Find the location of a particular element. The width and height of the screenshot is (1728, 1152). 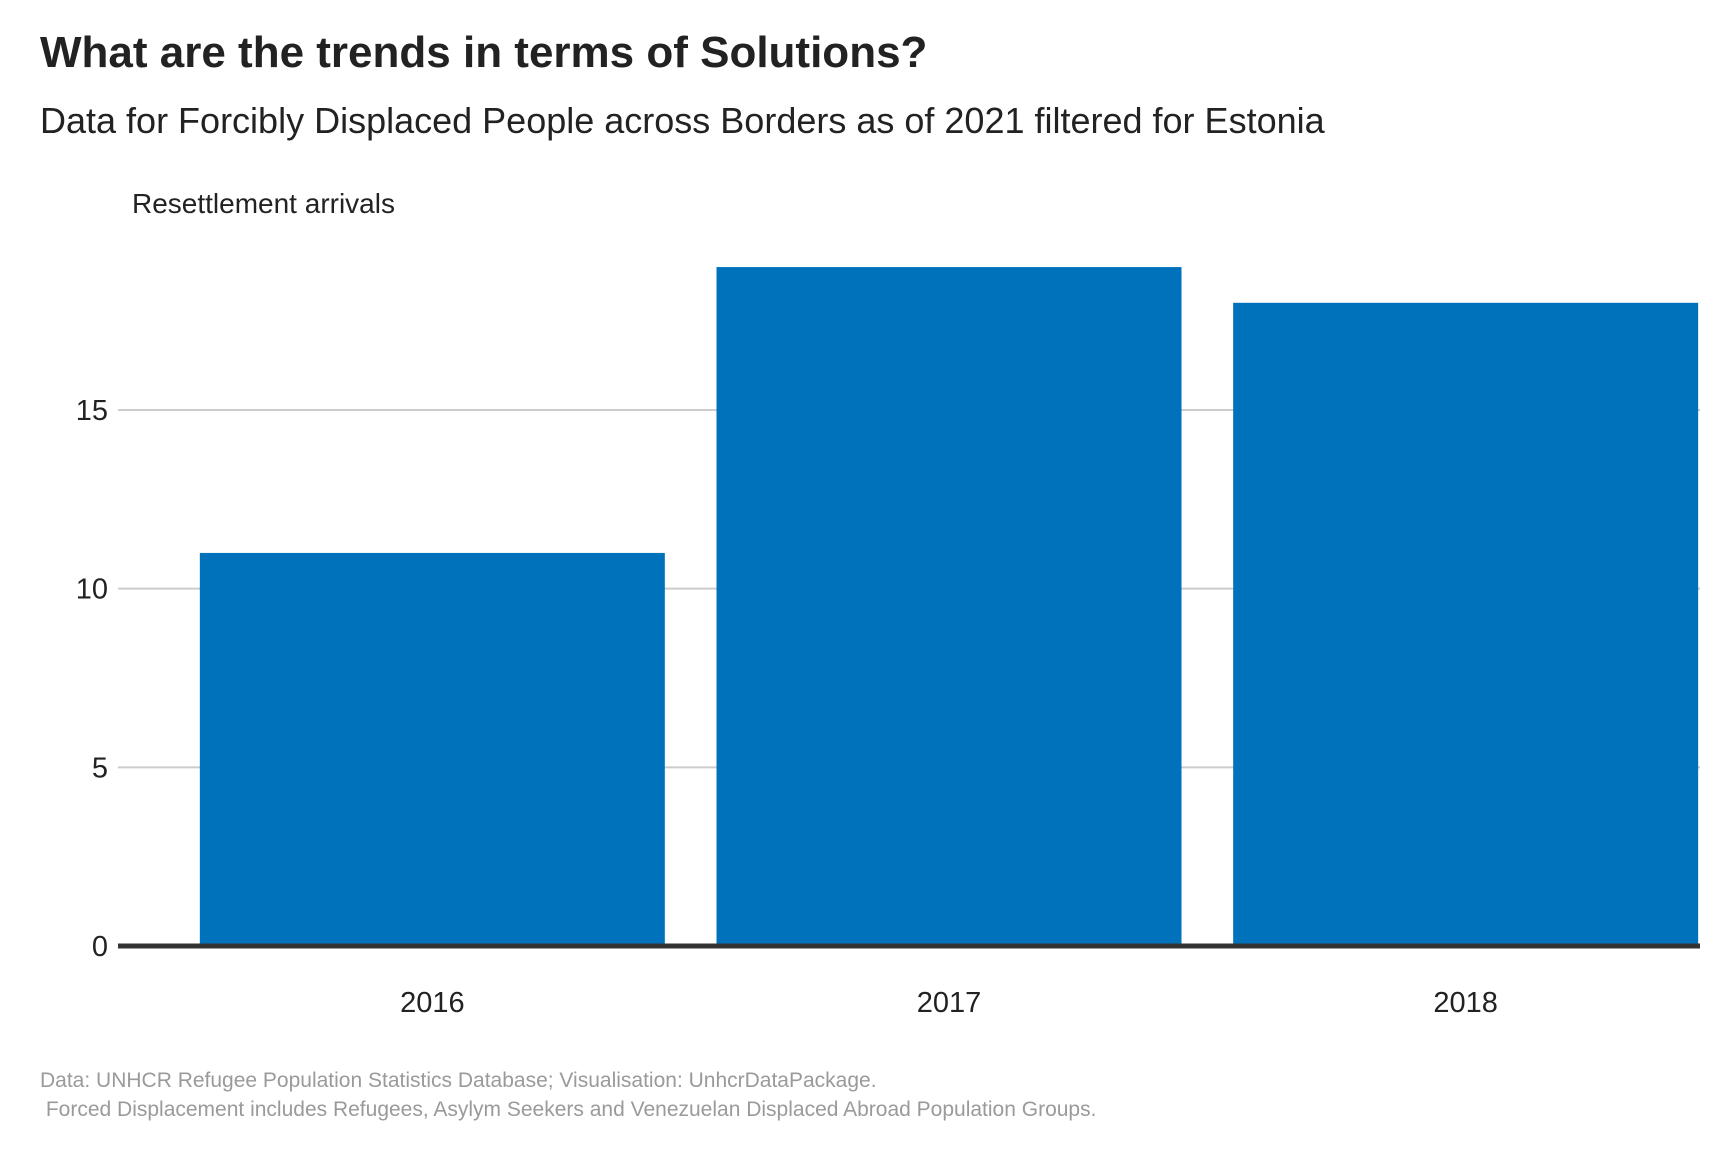

x-tick-label: 2018 is located at coordinates (1465, 1003).